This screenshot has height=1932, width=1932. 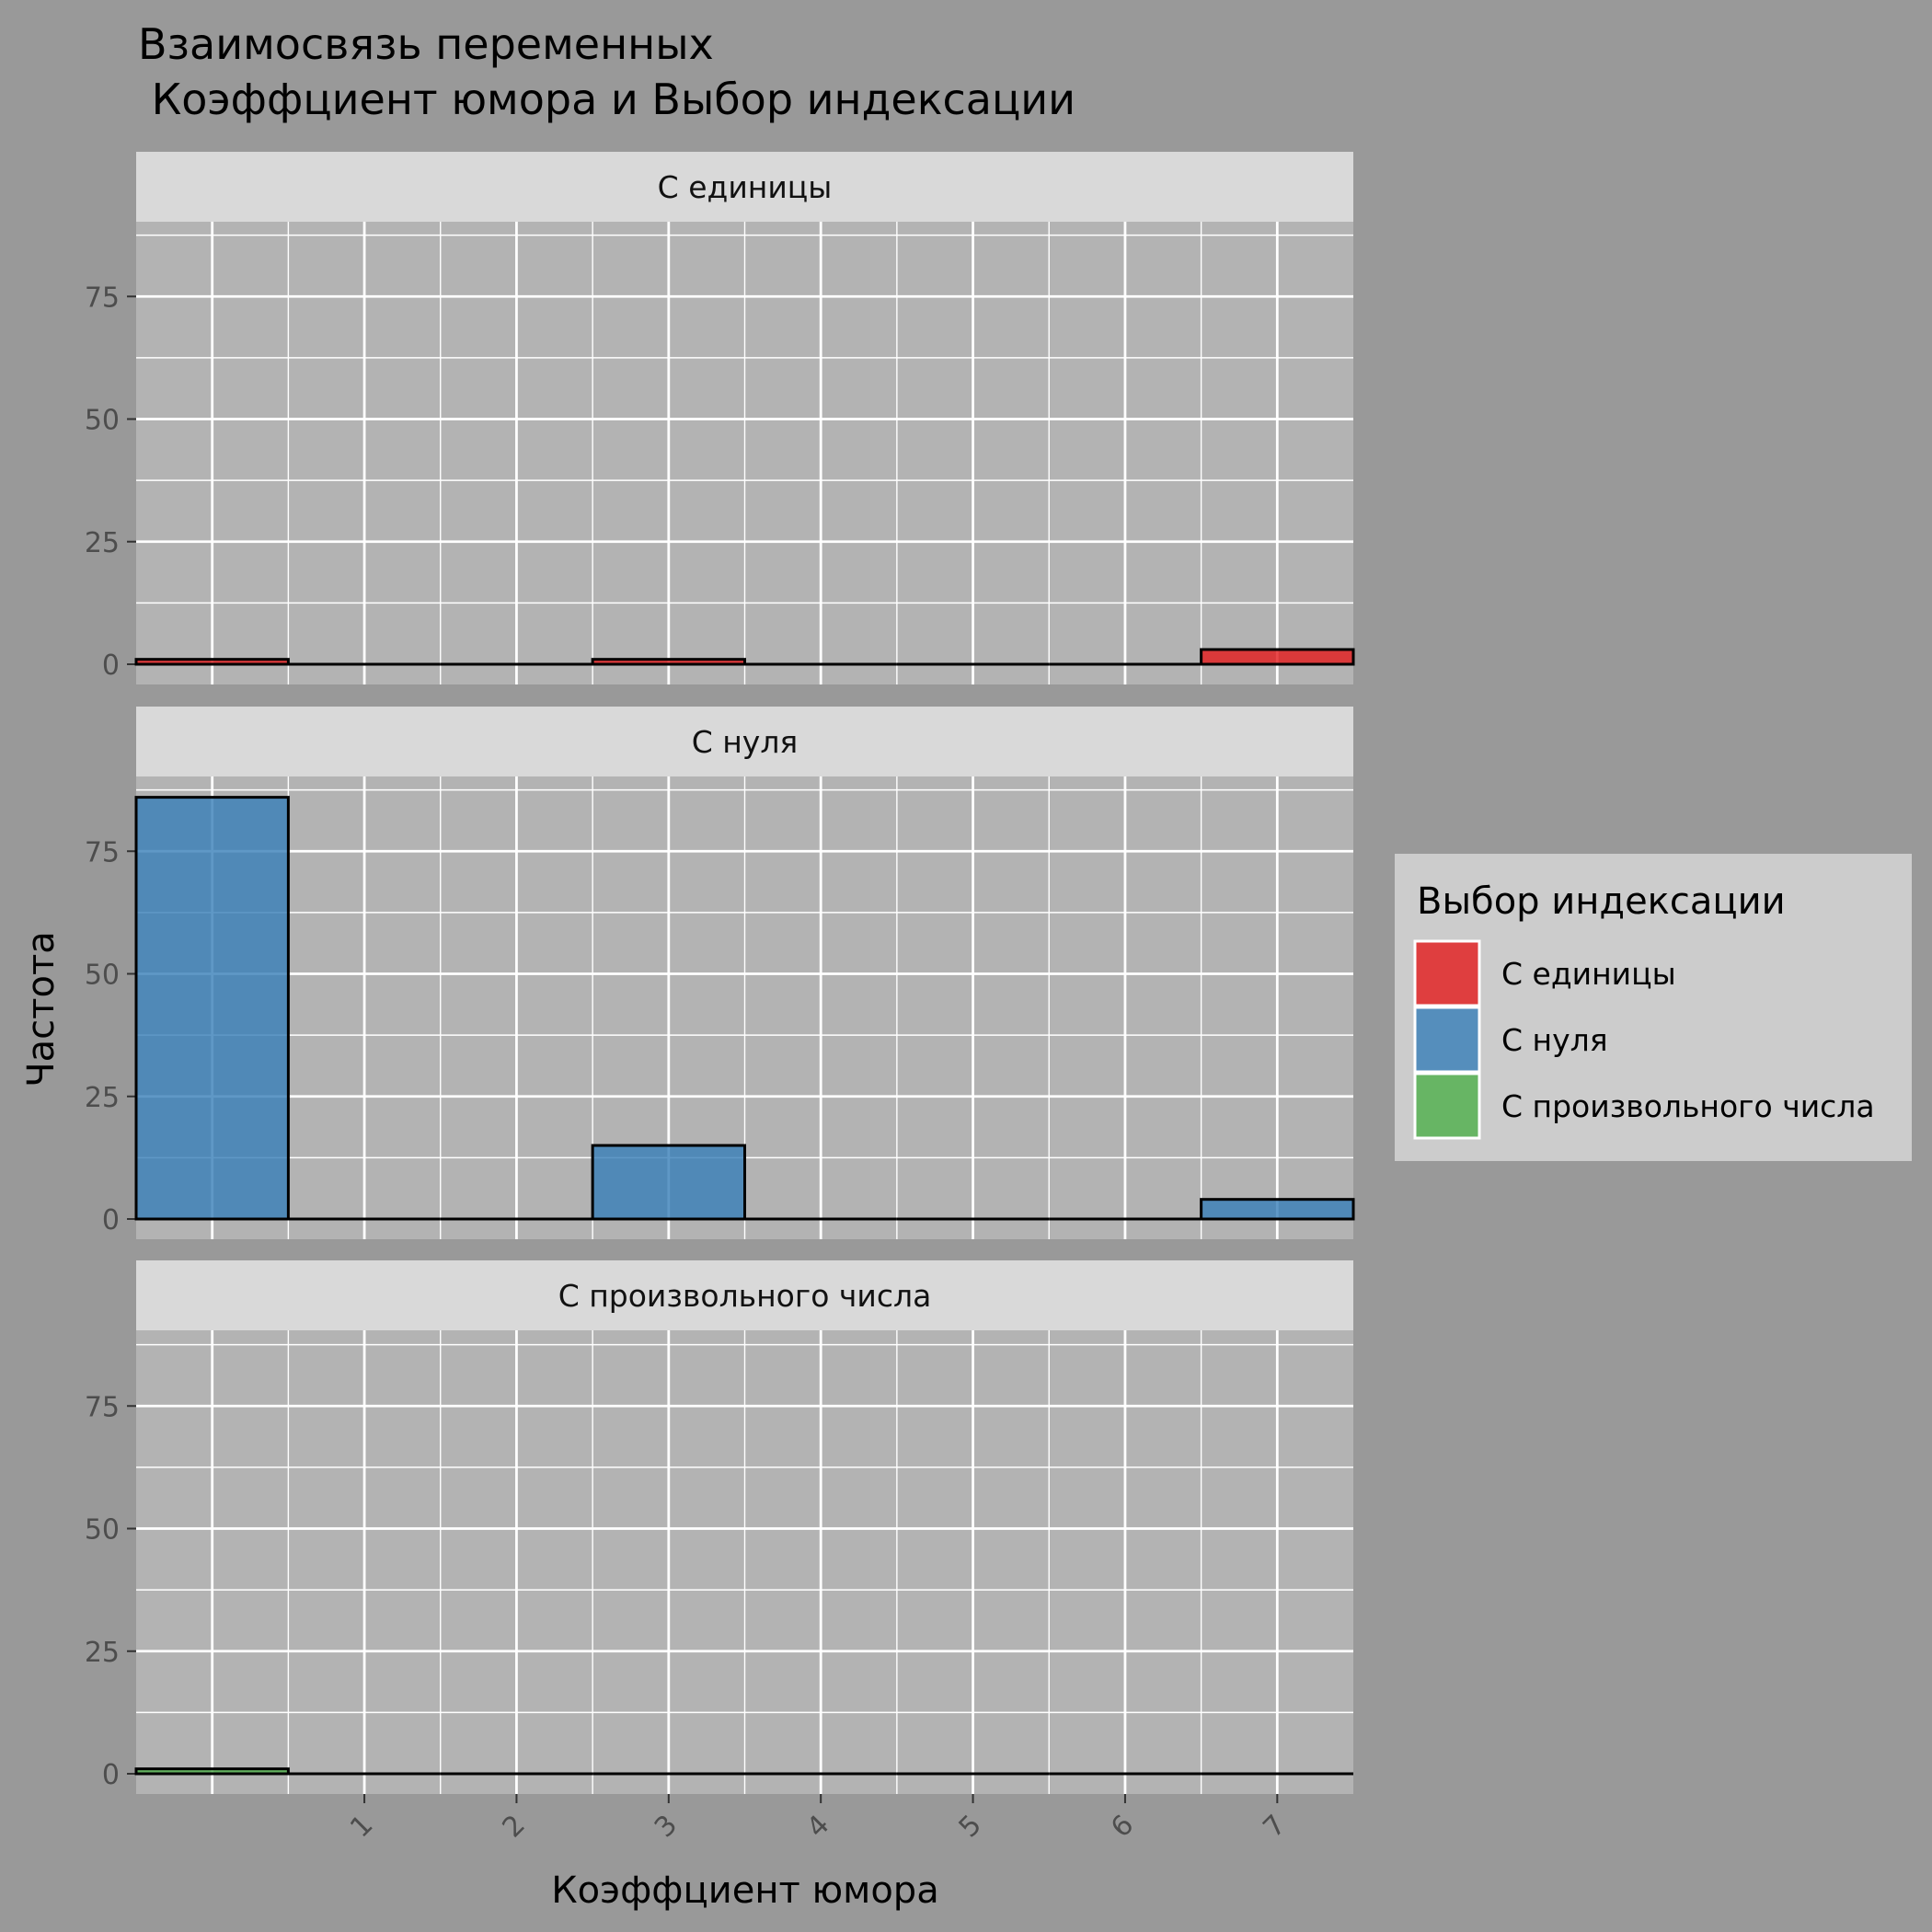 What do you see at coordinates (361, 1826) in the screenshot?
I see `x-tick-label: 1` at bounding box center [361, 1826].